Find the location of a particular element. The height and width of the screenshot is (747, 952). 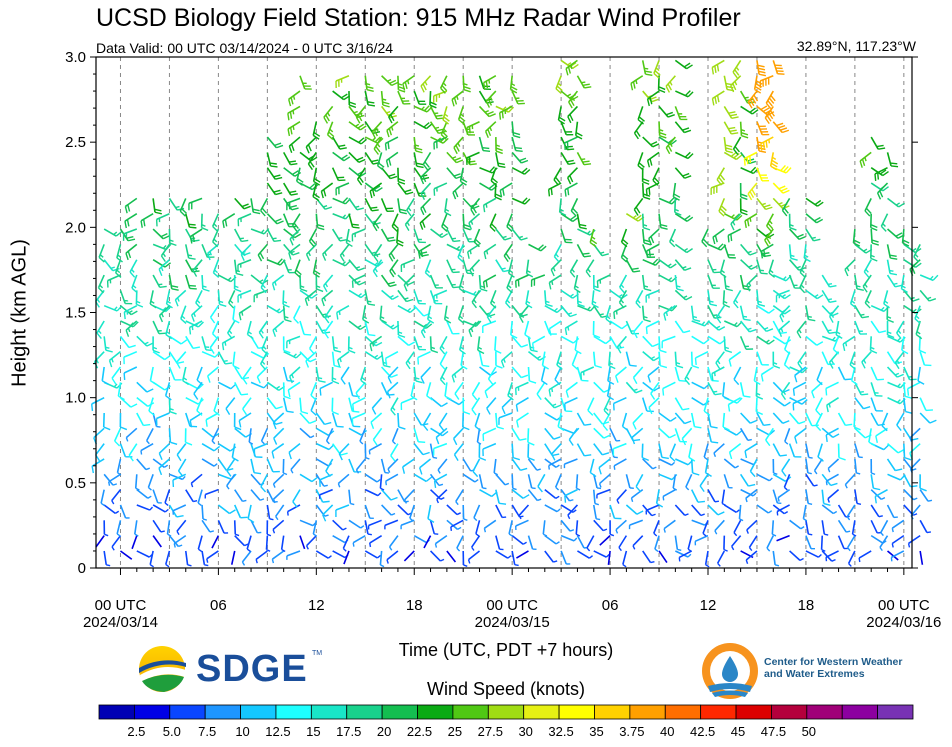

y-tick-label: 1.0 is located at coordinates (75, 398).